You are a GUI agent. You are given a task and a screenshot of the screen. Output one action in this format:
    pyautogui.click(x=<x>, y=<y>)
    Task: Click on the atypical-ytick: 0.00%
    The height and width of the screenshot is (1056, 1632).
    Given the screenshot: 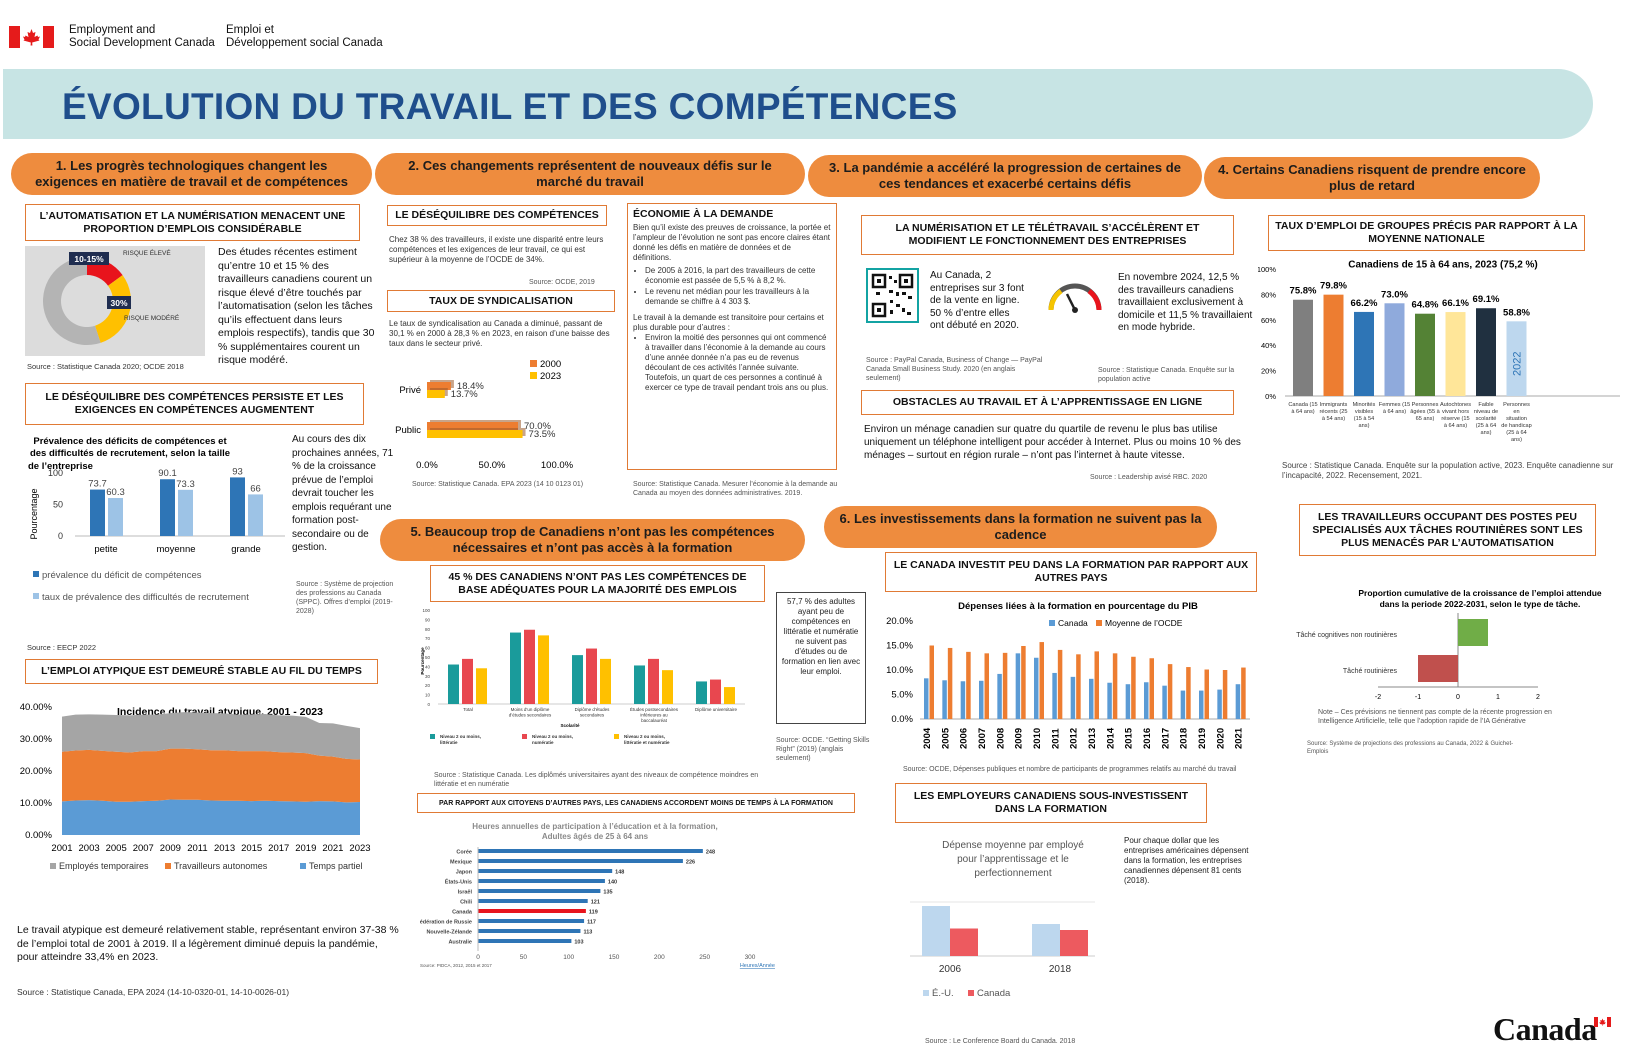 What is the action you would take?
    pyautogui.click(x=38, y=835)
    